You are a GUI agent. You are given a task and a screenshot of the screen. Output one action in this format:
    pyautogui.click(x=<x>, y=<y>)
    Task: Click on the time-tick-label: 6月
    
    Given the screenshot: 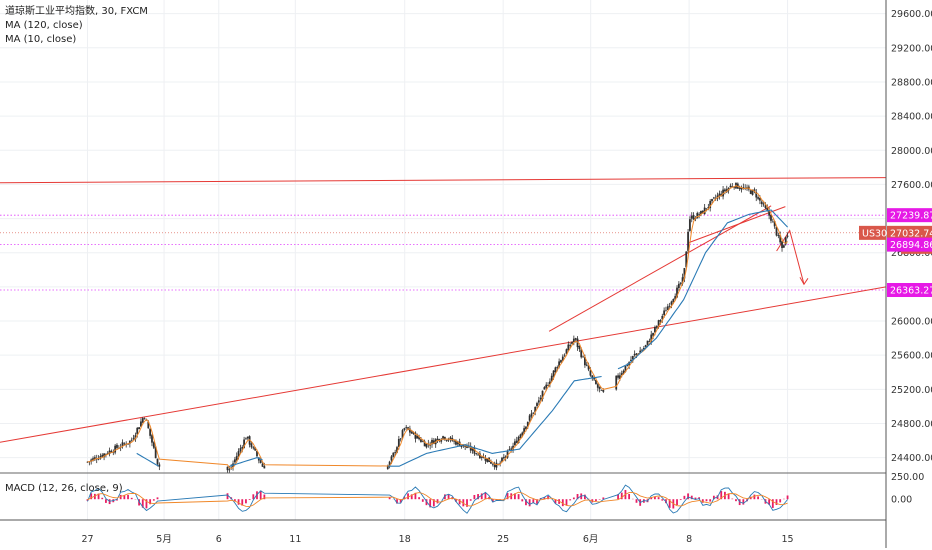 What is the action you would take?
    pyautogui.click(x=591, y=539)
    